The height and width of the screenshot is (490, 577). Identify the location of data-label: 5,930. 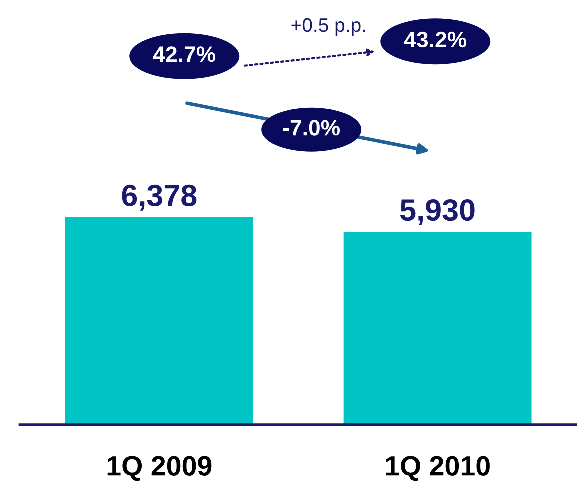
(437, 212).